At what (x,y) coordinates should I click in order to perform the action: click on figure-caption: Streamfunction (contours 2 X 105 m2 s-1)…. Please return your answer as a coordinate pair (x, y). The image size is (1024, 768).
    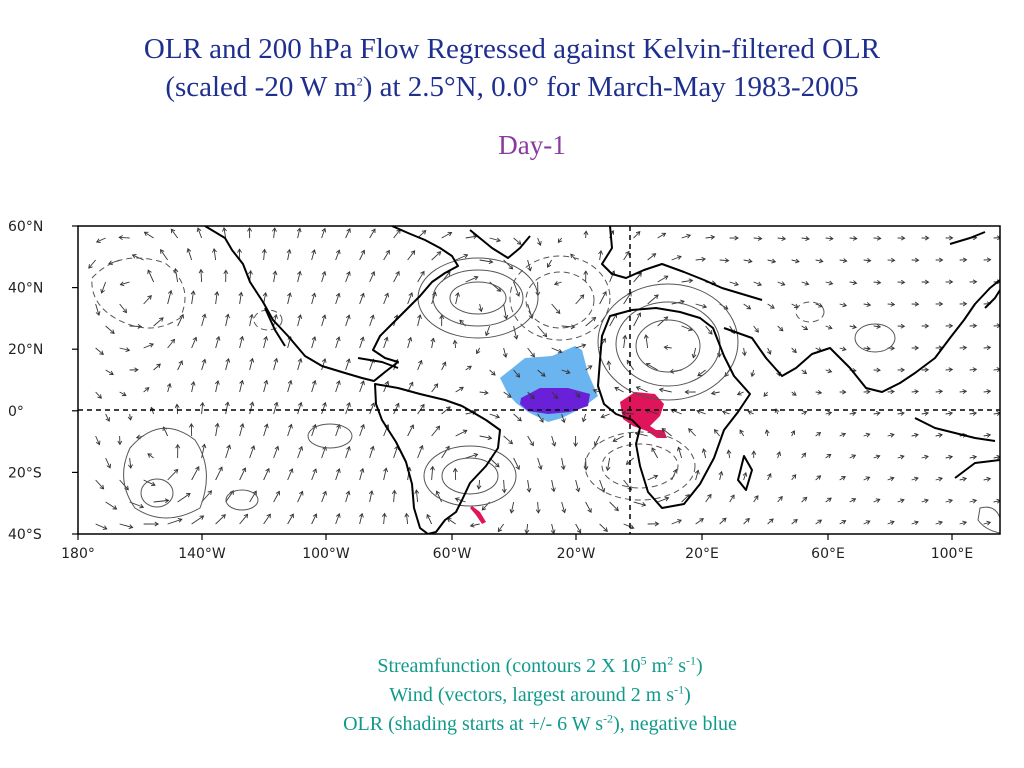
    Looking at the image, I should click on (512, 695).